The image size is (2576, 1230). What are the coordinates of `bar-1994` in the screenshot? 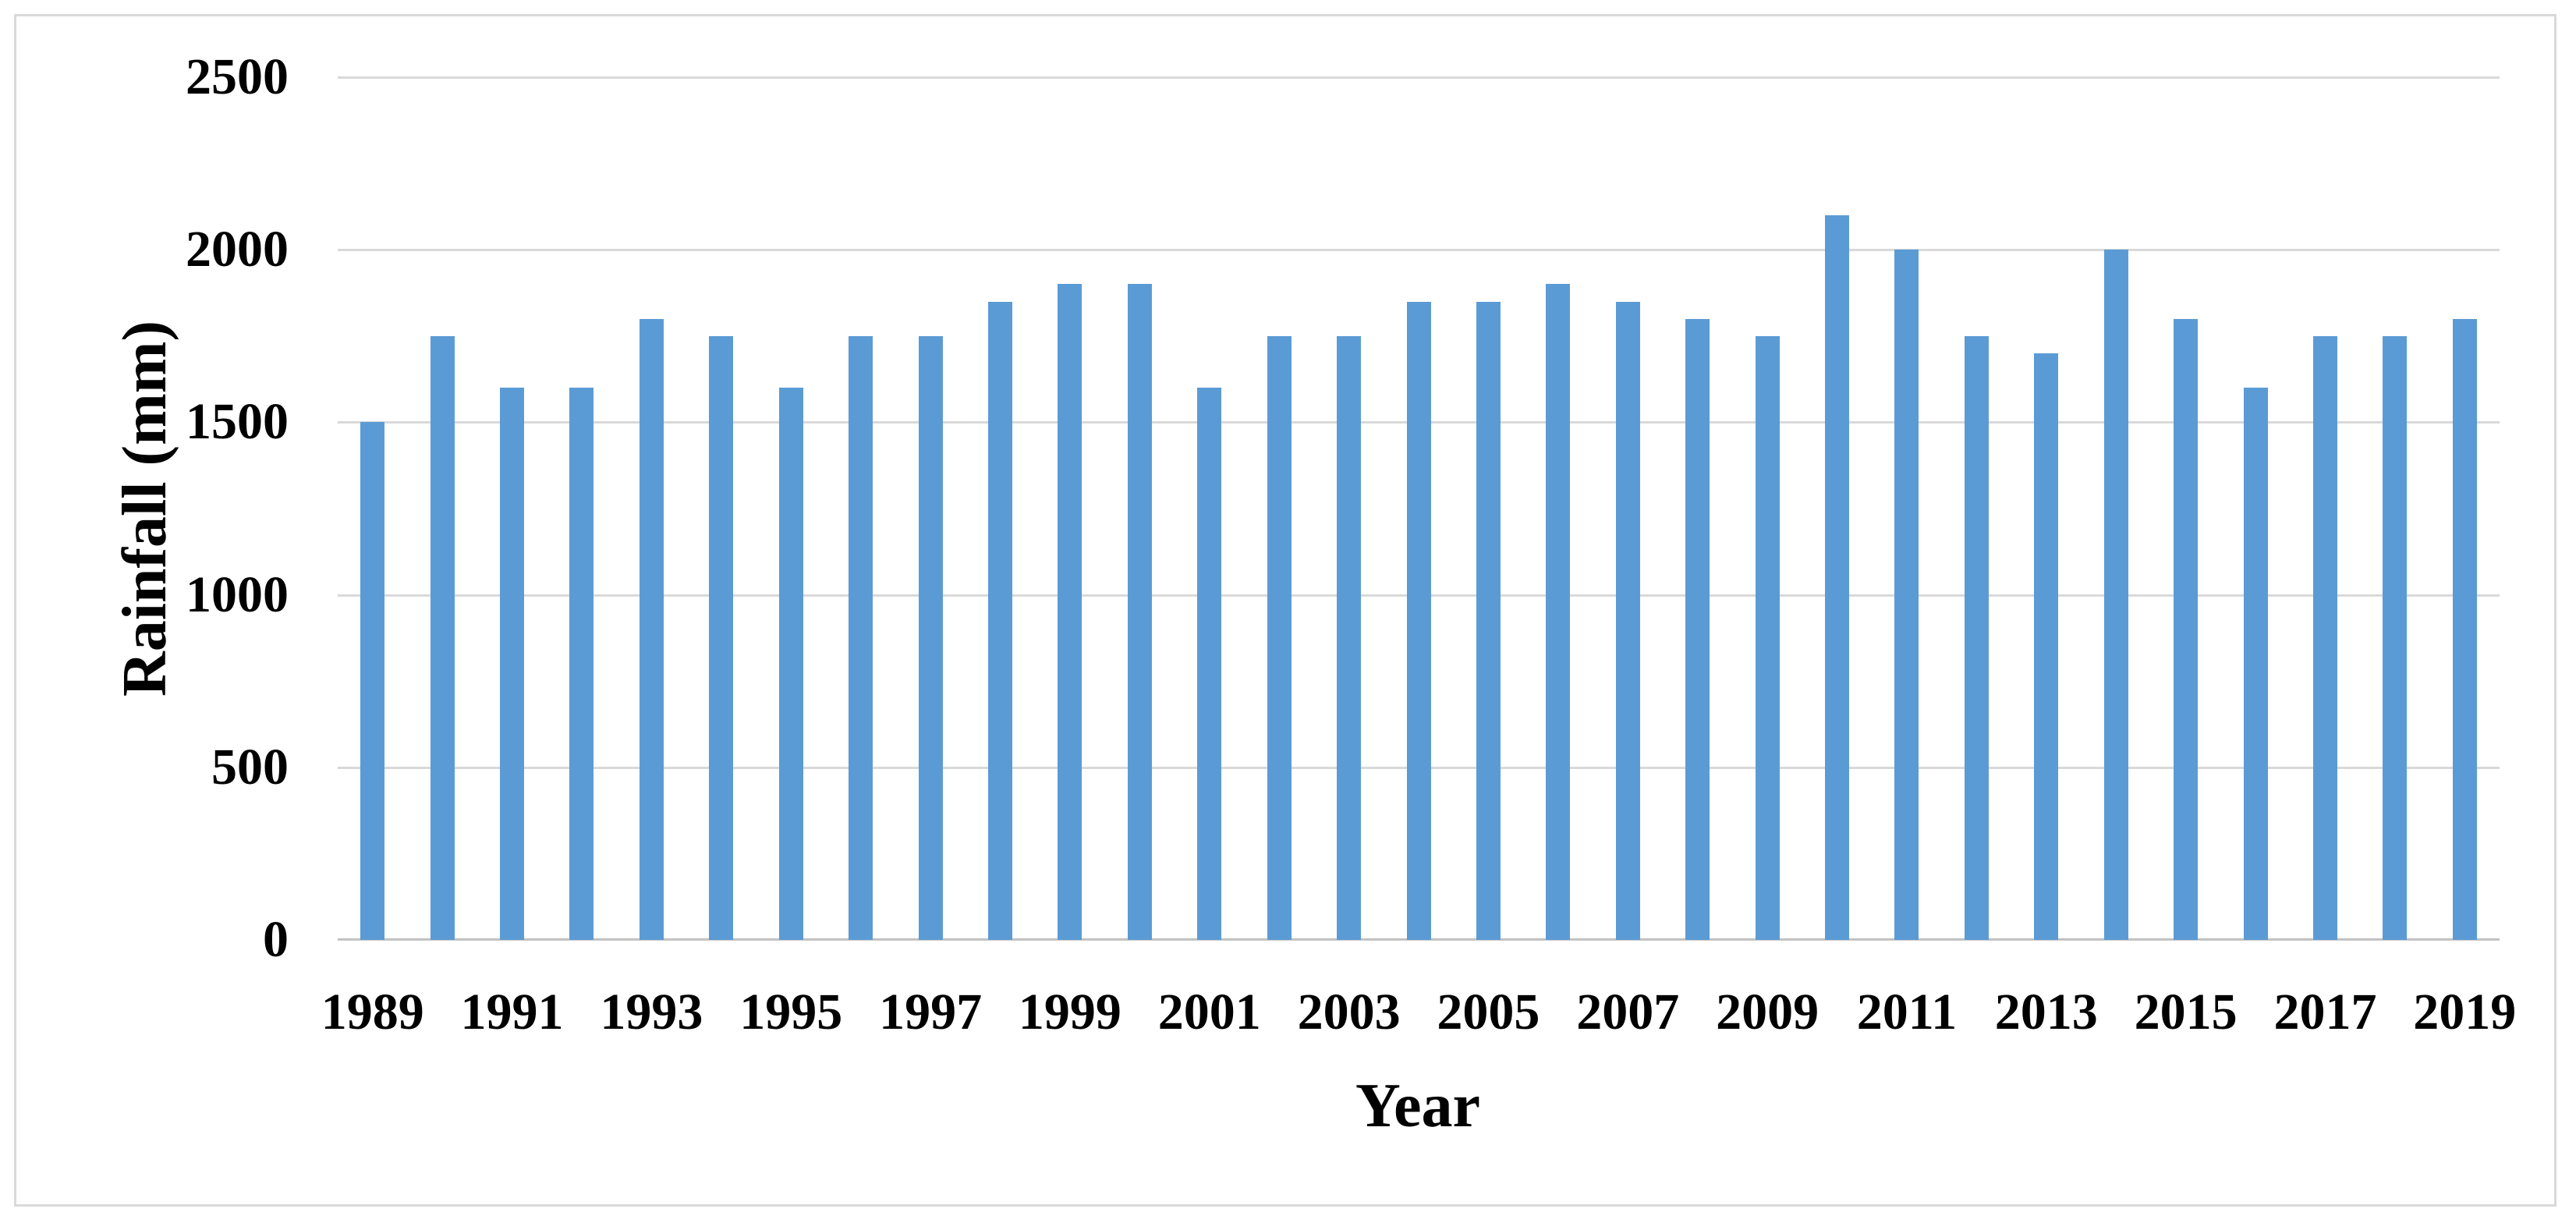 It's located at (721, 637).